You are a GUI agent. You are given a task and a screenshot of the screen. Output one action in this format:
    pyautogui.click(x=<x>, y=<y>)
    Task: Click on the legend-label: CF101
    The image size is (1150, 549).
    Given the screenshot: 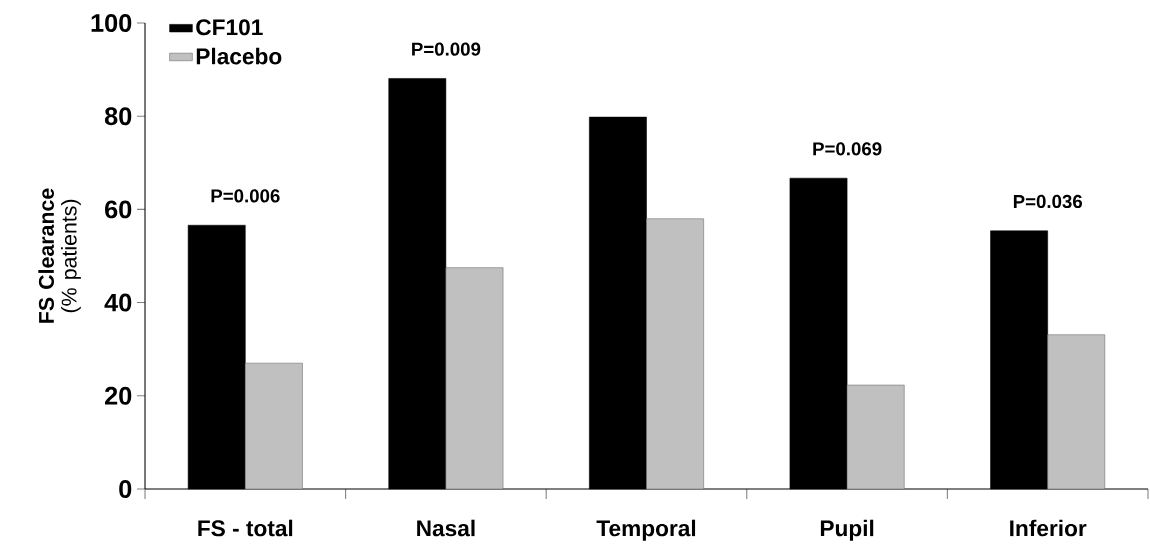 What is the action you would take?
    pyautogui.click(x=229, y=27)
    